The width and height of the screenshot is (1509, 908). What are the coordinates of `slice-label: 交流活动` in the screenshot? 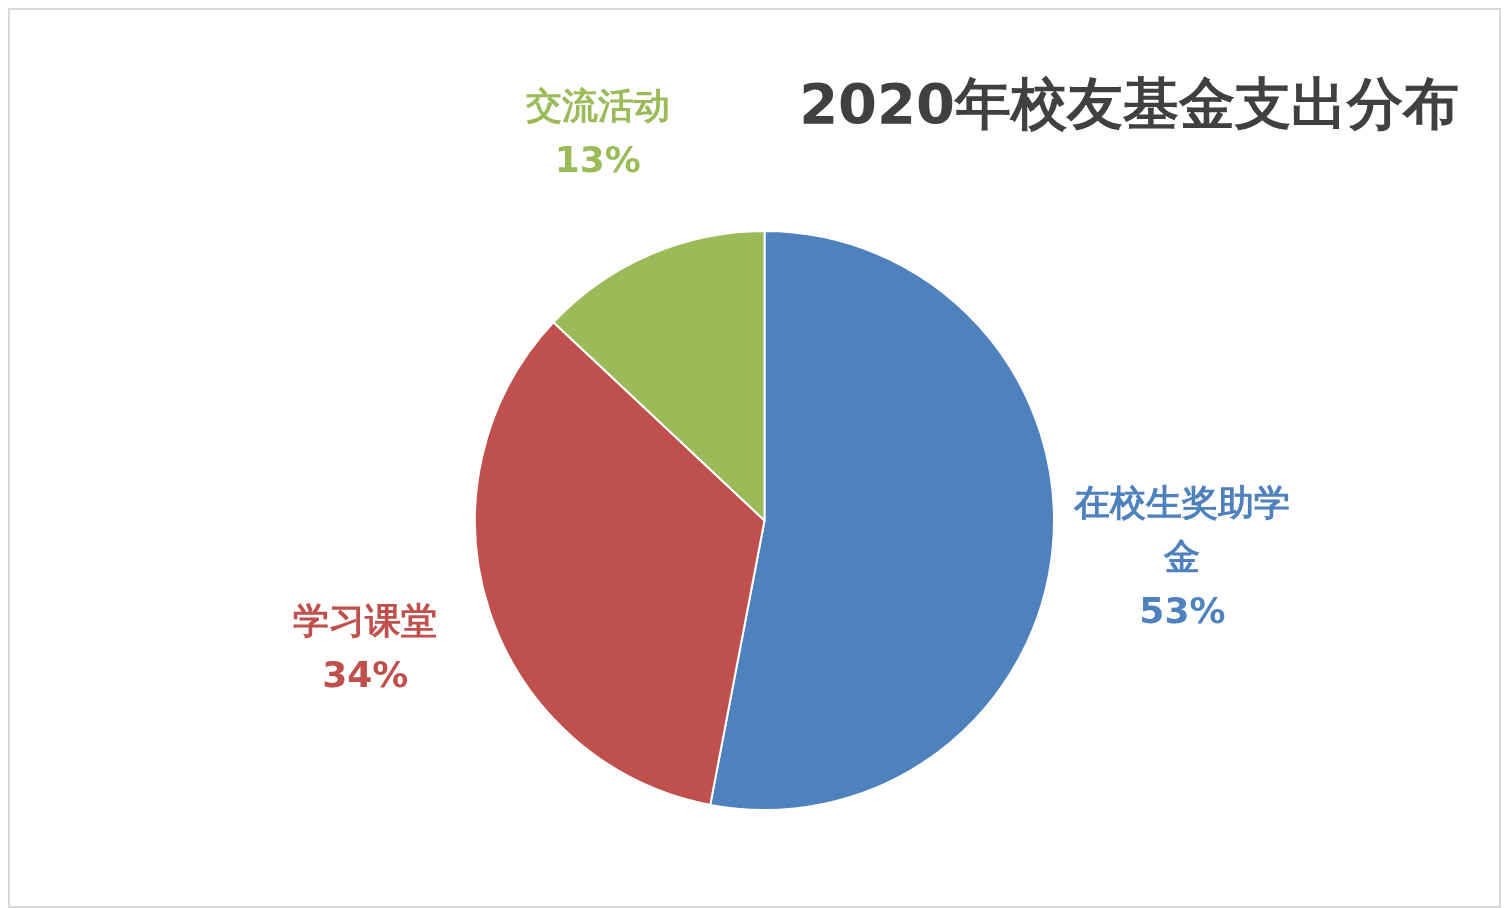 It's located at (597, 105).